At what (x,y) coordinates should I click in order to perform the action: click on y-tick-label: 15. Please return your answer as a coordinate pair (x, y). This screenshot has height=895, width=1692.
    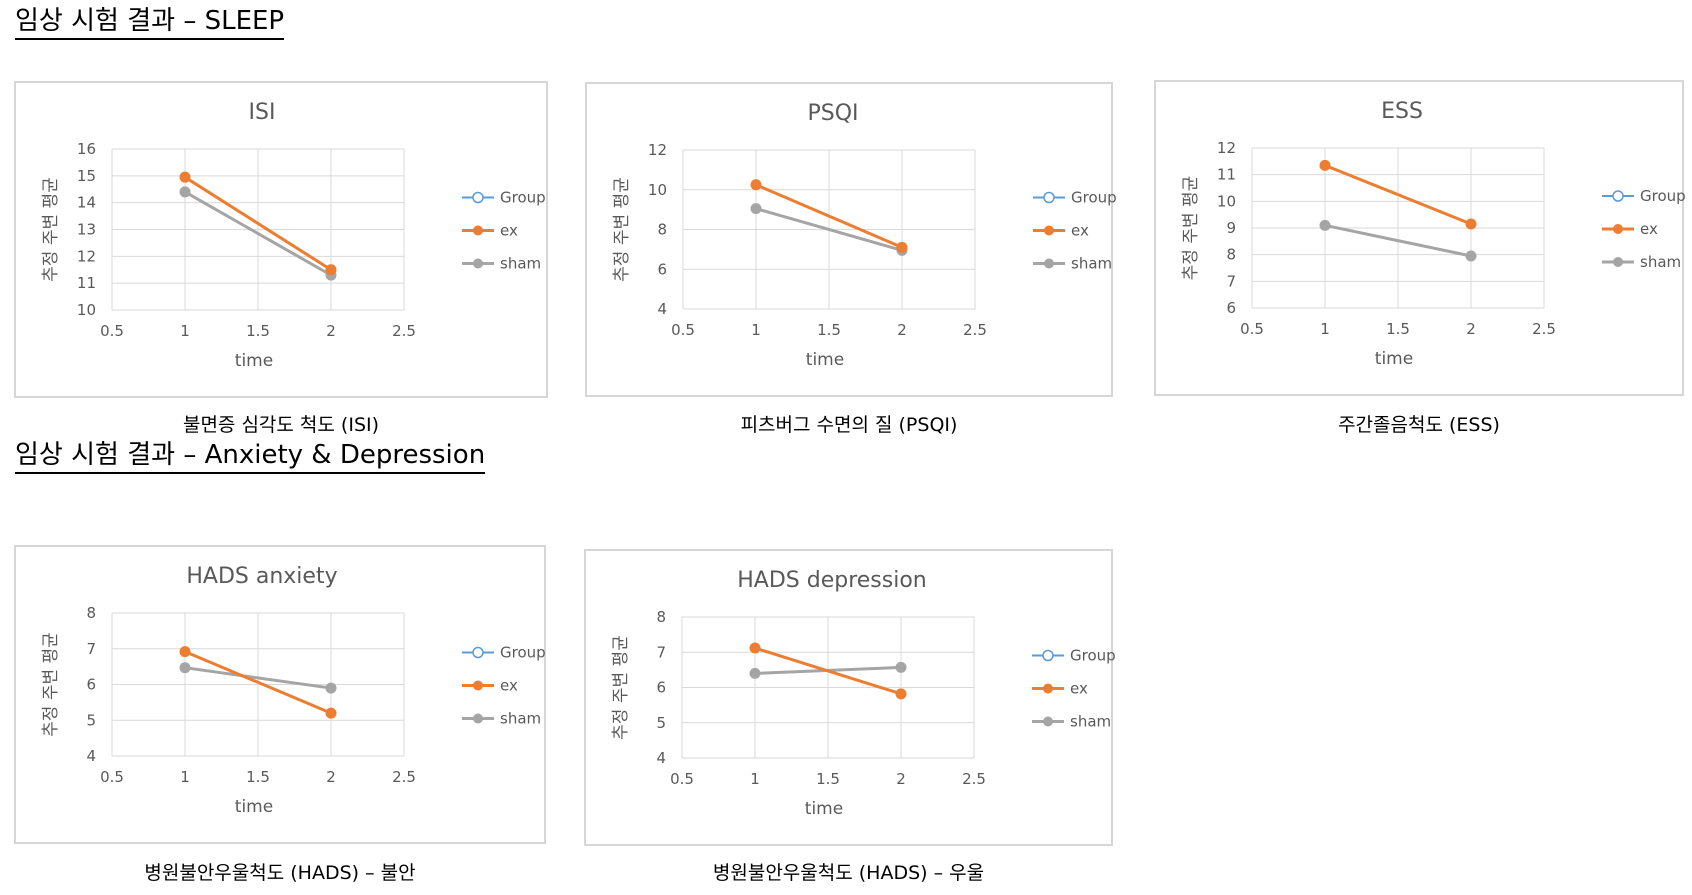
    Looking at the image, I should click on (86, 176).